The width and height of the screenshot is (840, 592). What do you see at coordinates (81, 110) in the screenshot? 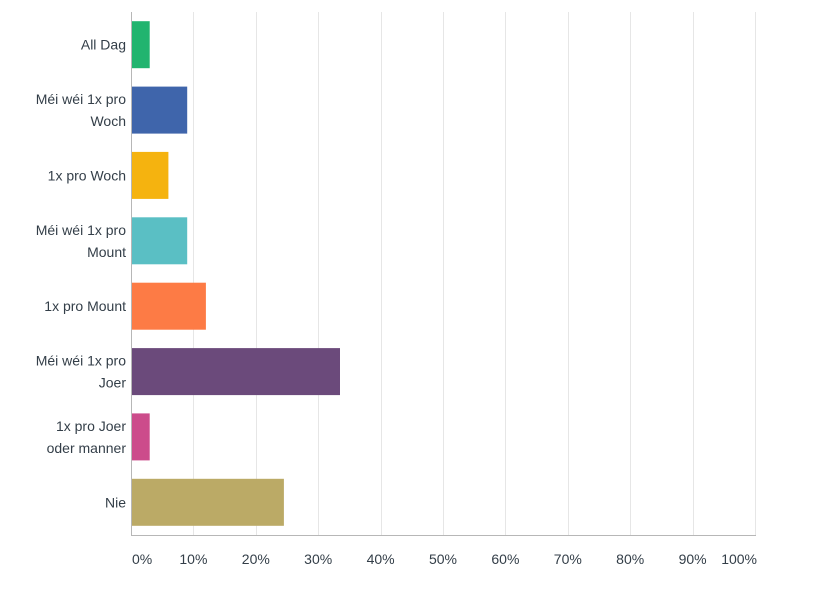
I see `category-label-2: Méi wéi 1x pro Woch` at bounding box center [81, 110].